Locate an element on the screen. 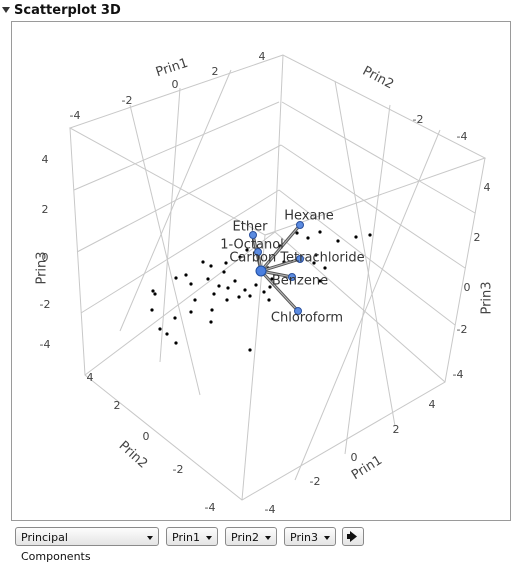 This screenshot has height=566, width=513. center-point is located at coordinates (261, 271).